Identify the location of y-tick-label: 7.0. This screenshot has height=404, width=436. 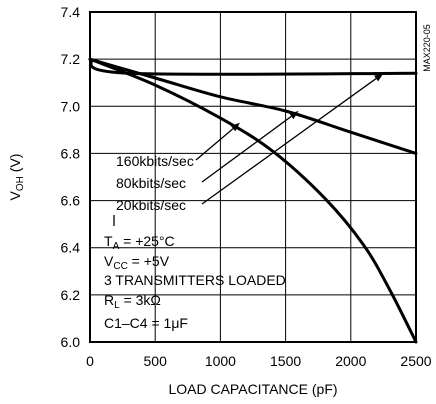
(71, 106).